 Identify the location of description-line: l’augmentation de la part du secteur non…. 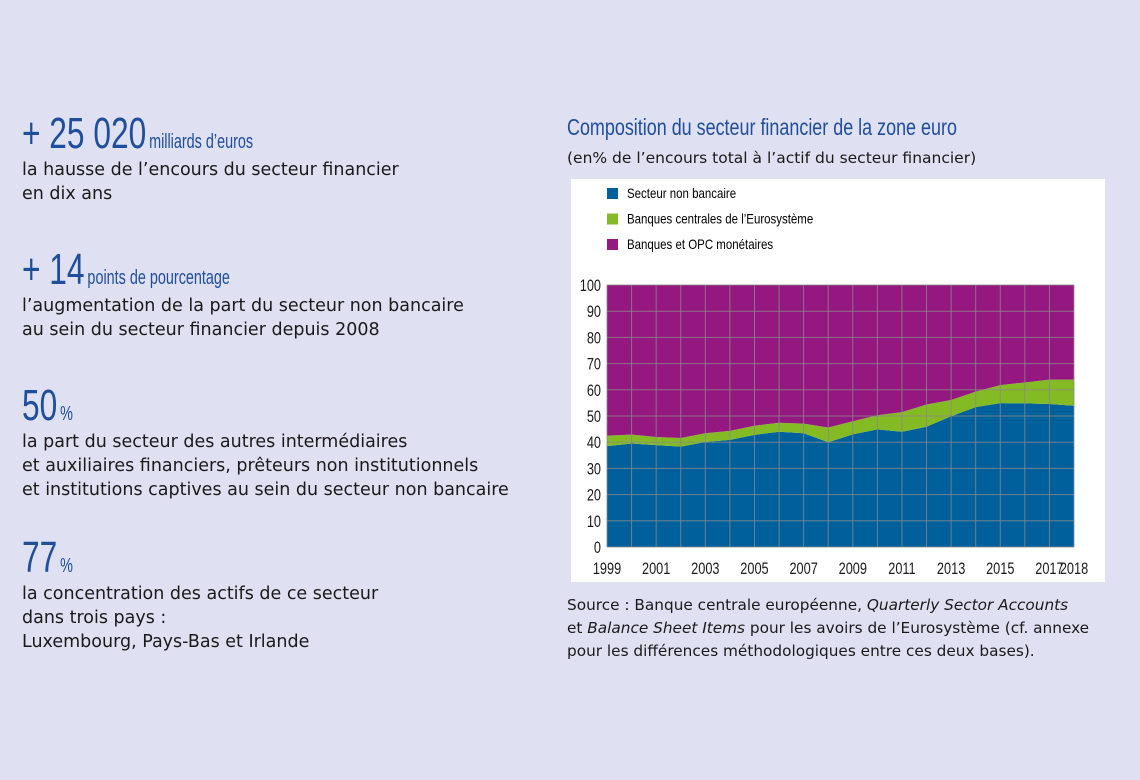
(243, 306).